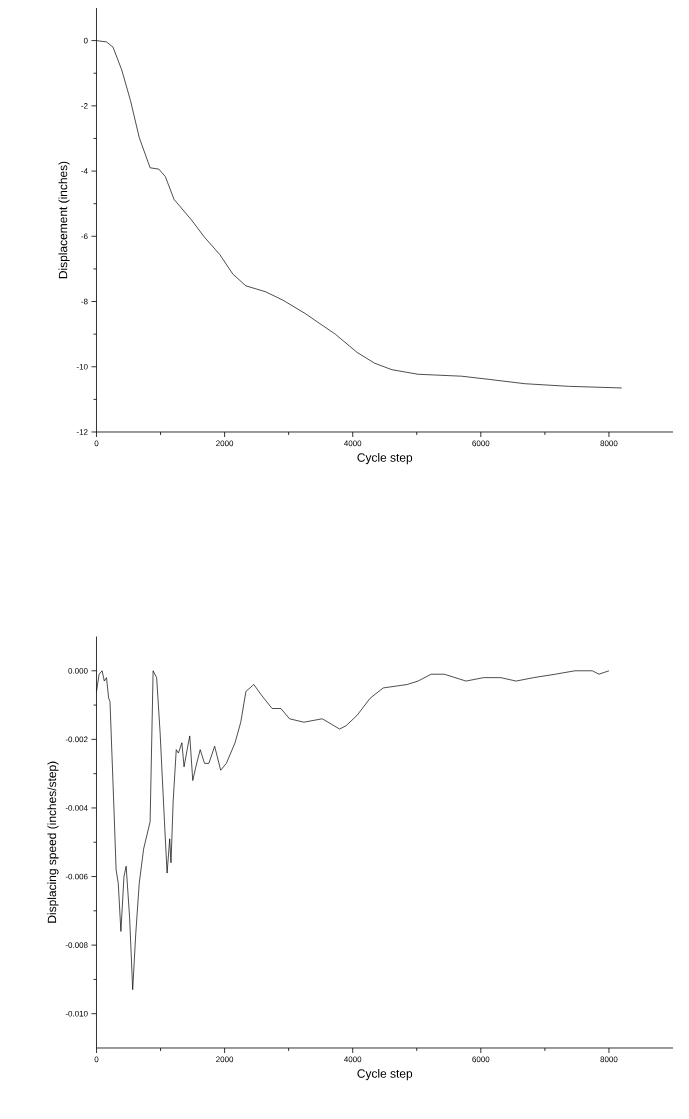 Image resolution: width=689 pixels, height=1119 pixels. I want to click on y-axis-title: Displacing speed (inches/step), so click(53, 842).